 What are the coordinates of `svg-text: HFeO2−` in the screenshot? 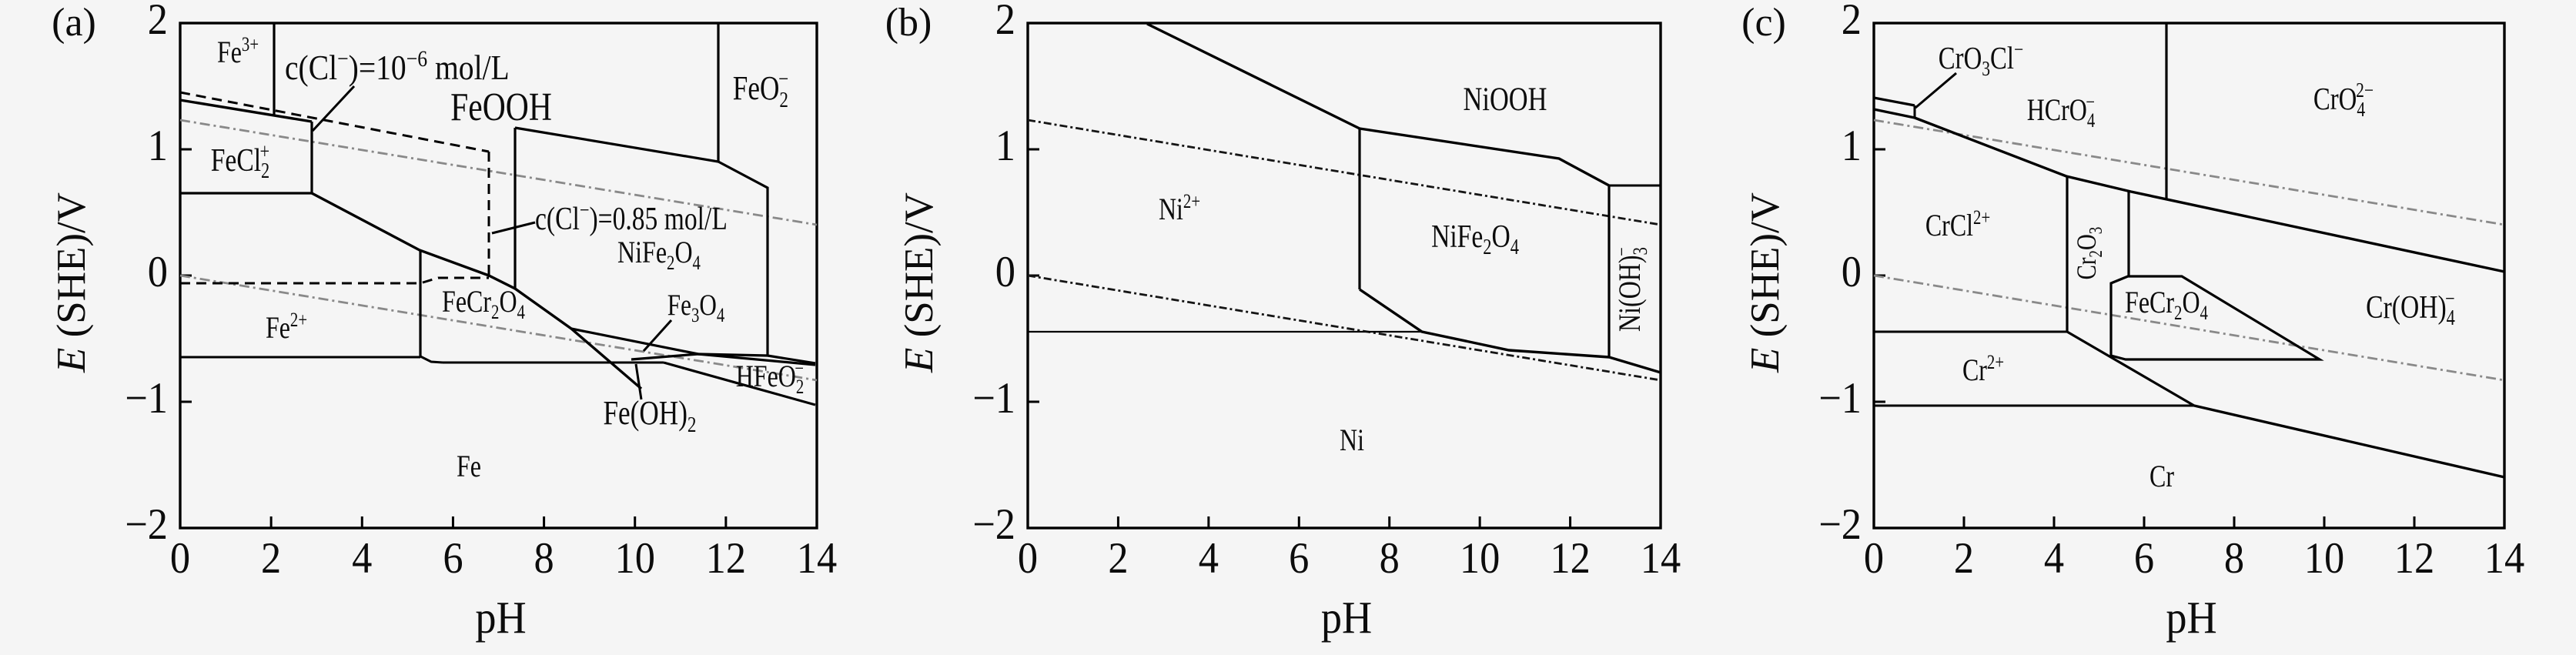 It's located at (771, 378).